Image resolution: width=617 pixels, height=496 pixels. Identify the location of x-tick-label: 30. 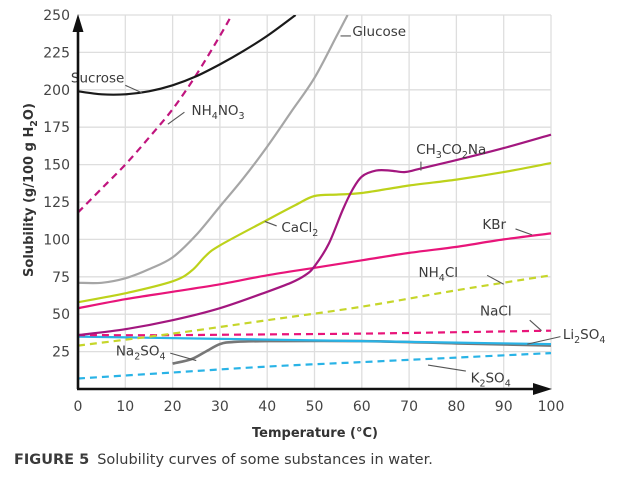
(220, 407).